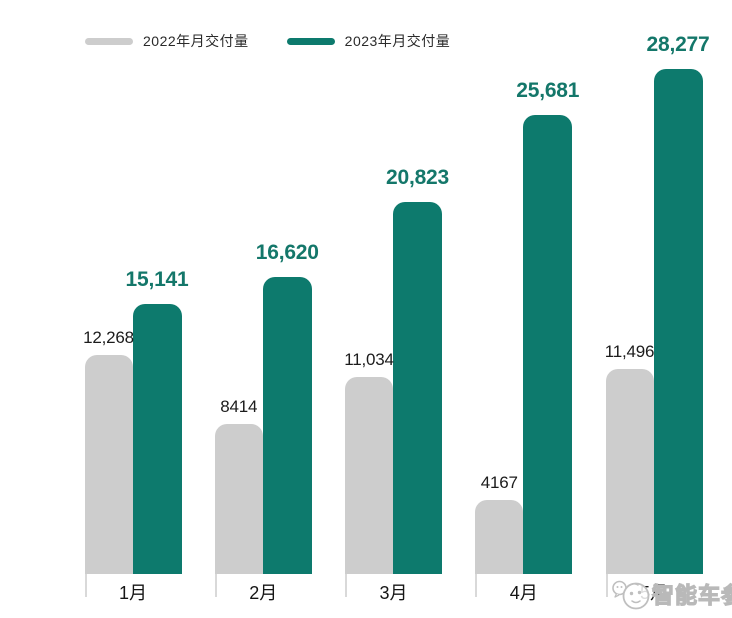  I want to click on legend-item-2023: 2023年月交付量, so click(368, 41).